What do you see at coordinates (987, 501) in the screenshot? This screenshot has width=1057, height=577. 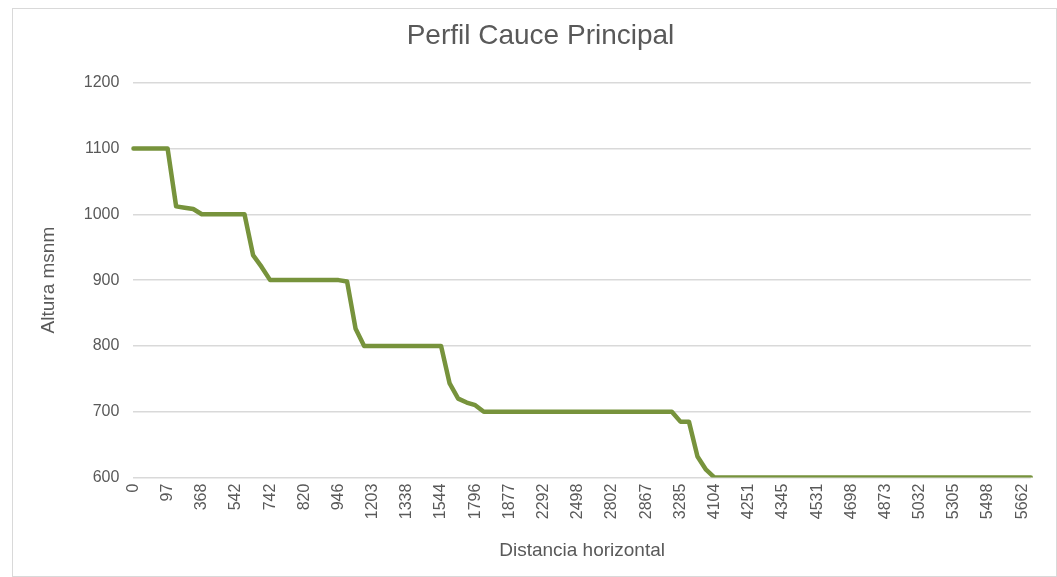 I see `x-tick-label: 5498` at bounding box center [987, 501].